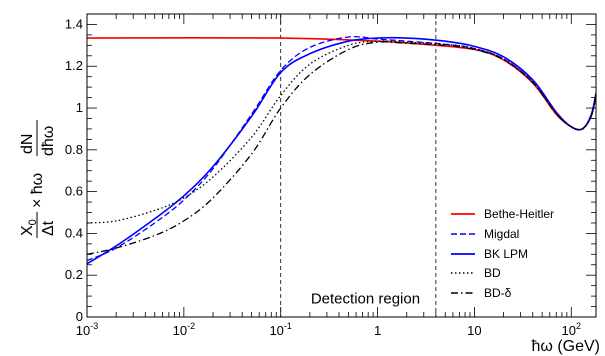  I want to click on y-title-frac-num: dN, so click(27, 144).